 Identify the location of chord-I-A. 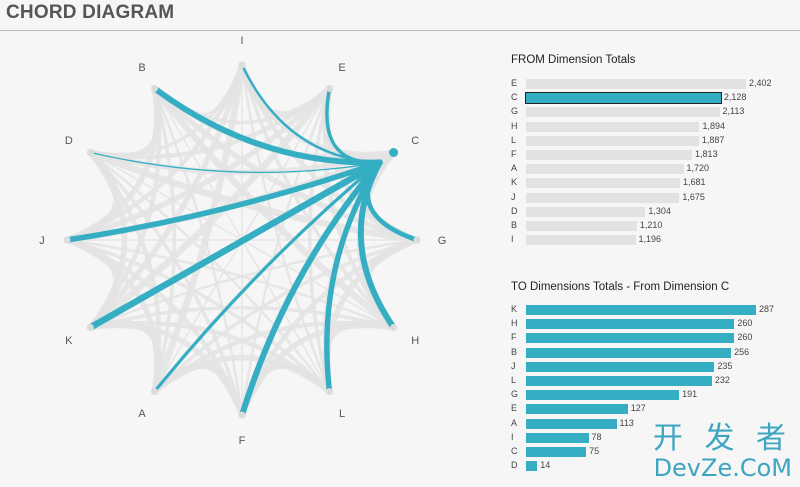
(198, 228).